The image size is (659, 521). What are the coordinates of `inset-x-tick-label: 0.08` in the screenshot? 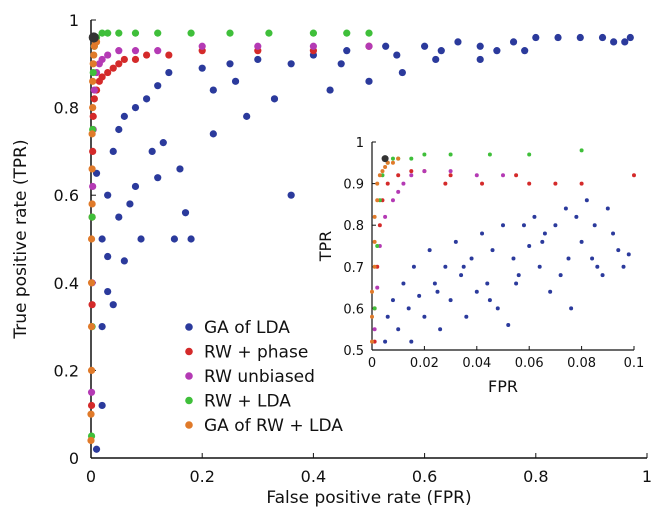 It's located at (581, 363).